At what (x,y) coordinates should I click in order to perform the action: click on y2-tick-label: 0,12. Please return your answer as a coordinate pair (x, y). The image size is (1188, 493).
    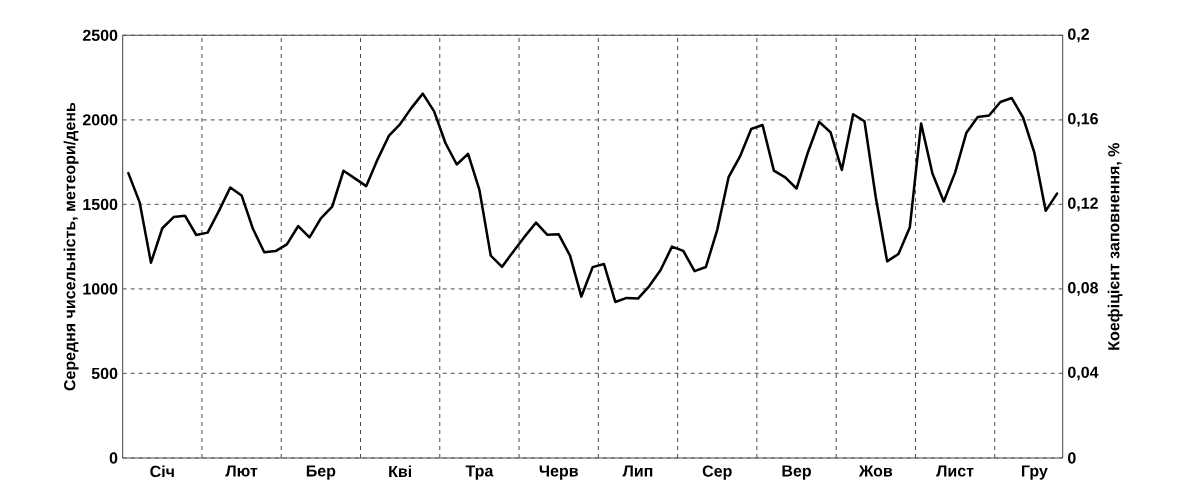
    Looking at the image, I should click on (1083, 204).